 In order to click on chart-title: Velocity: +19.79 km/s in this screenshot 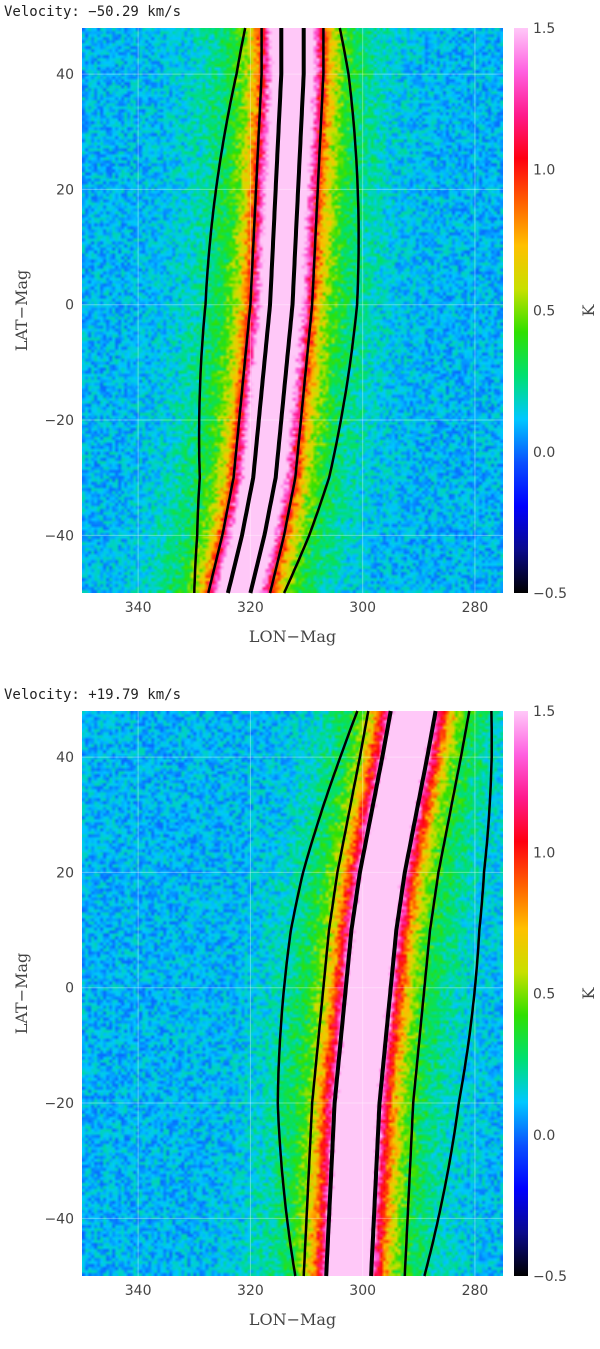, I will do `click(92, 695)`.